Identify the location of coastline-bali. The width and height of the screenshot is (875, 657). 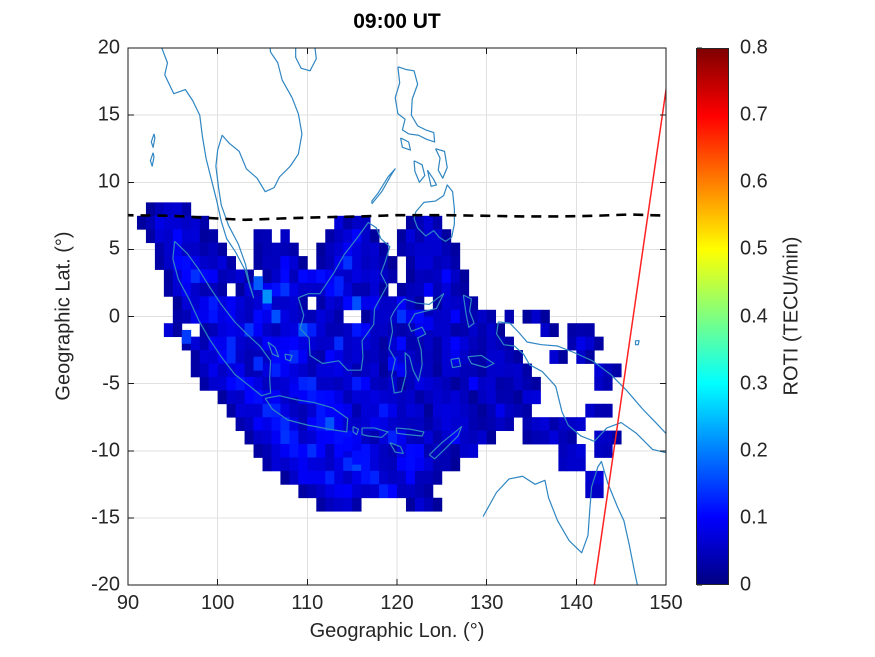
(356, 431).